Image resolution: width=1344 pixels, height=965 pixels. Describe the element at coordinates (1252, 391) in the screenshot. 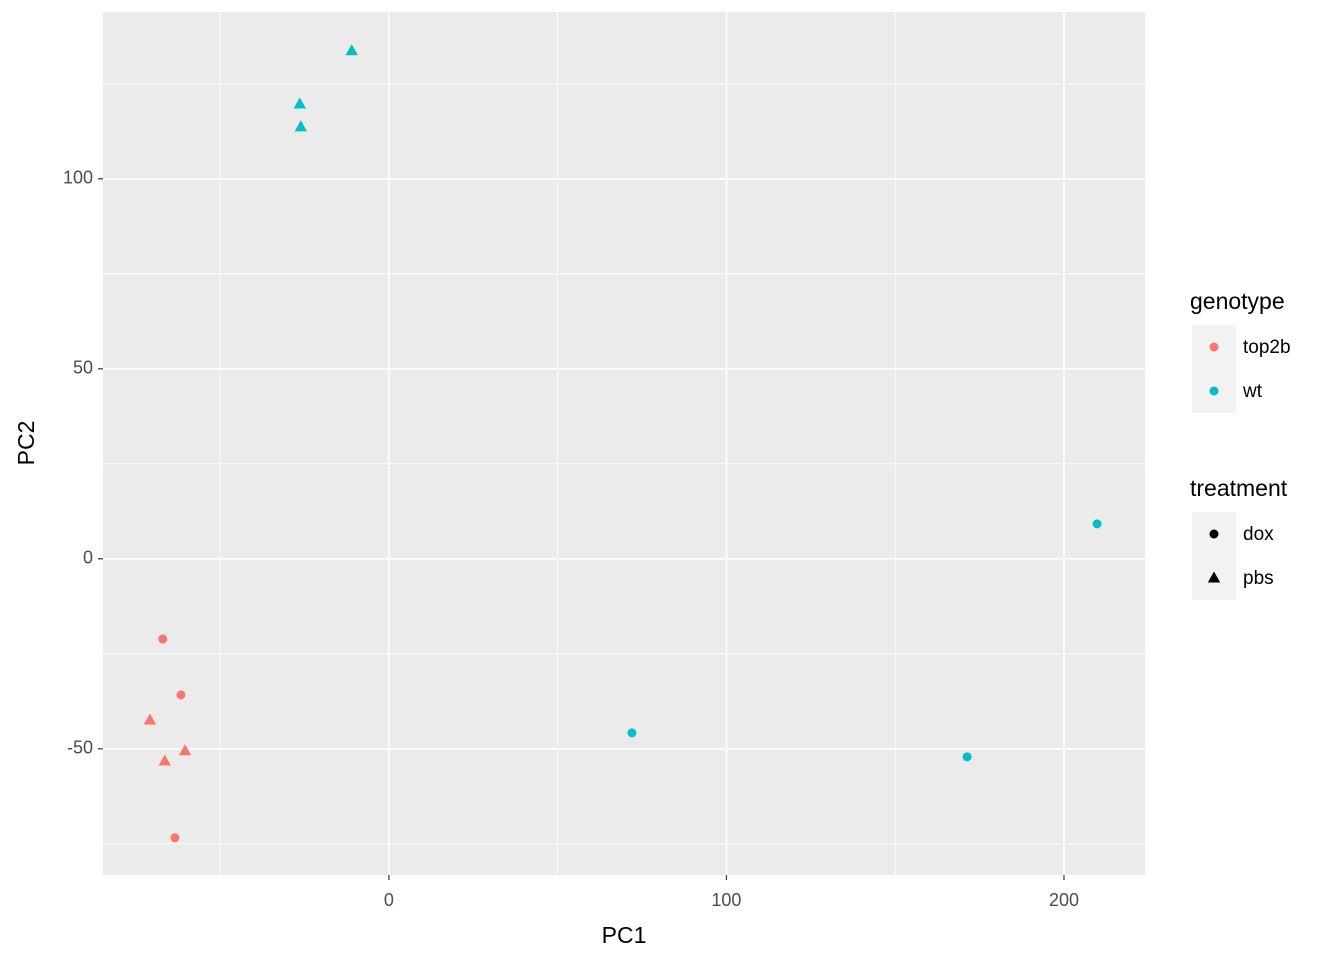

I see `legend-label: wt` at that location.